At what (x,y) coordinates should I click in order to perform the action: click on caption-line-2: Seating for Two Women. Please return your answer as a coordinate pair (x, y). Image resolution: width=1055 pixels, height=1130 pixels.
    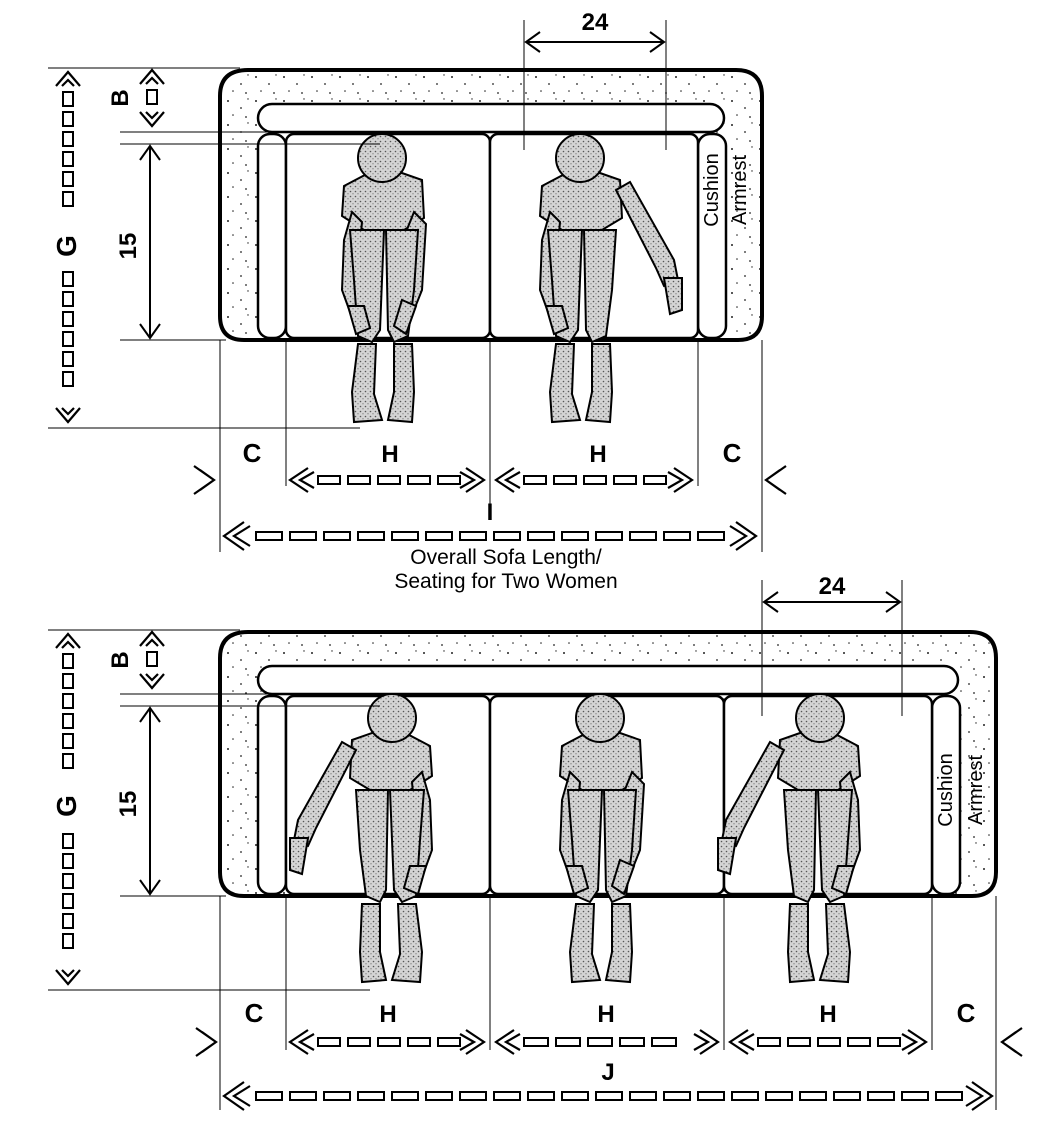
    Looking at the image, I should click on (505, 581).